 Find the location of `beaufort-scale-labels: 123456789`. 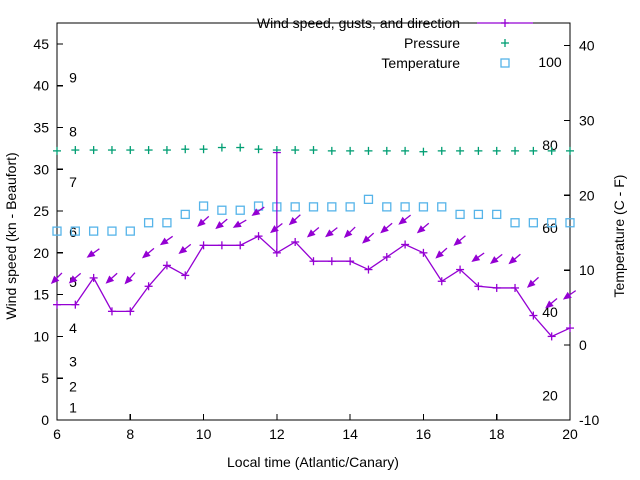

beaufort-scale-labels: 123456789 is located at coordinates (73, 242).